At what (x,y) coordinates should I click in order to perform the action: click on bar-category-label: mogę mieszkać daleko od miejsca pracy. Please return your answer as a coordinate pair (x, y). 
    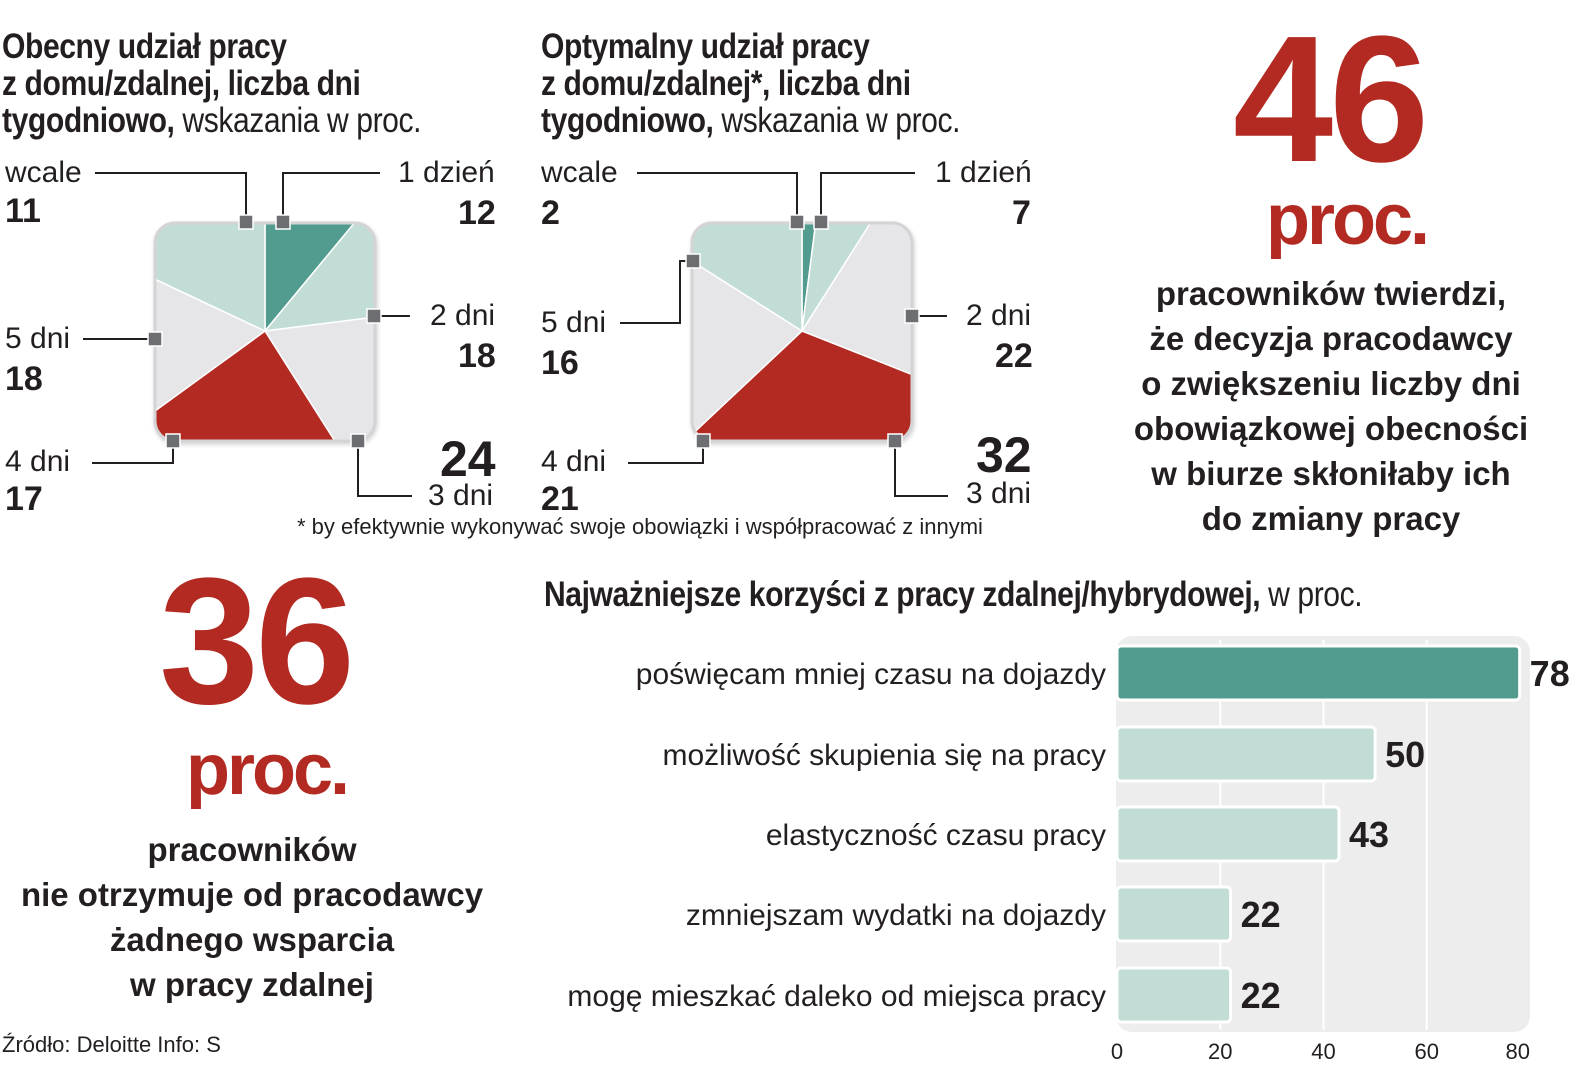
    Looking at the image, I should click on (836, 996).